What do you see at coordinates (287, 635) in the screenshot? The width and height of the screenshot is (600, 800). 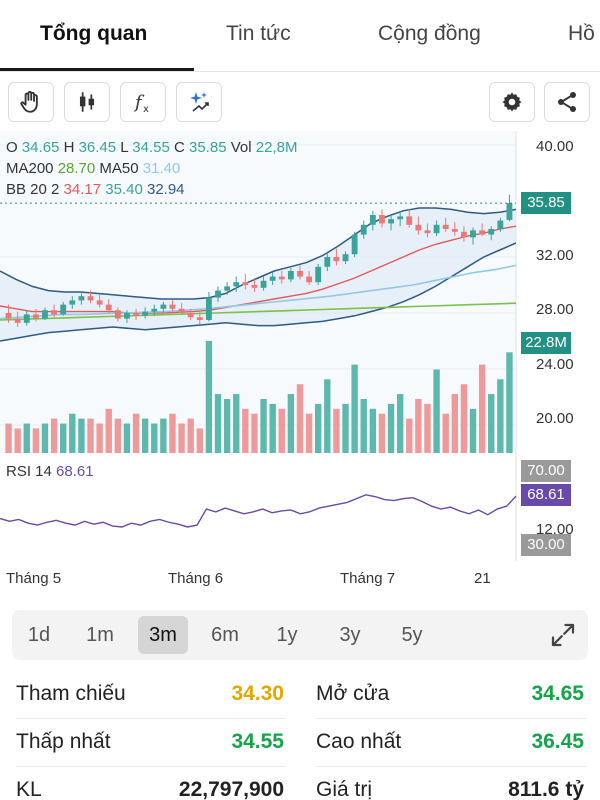 I see `range-1y: 1y` at bounding box center [287, 635].